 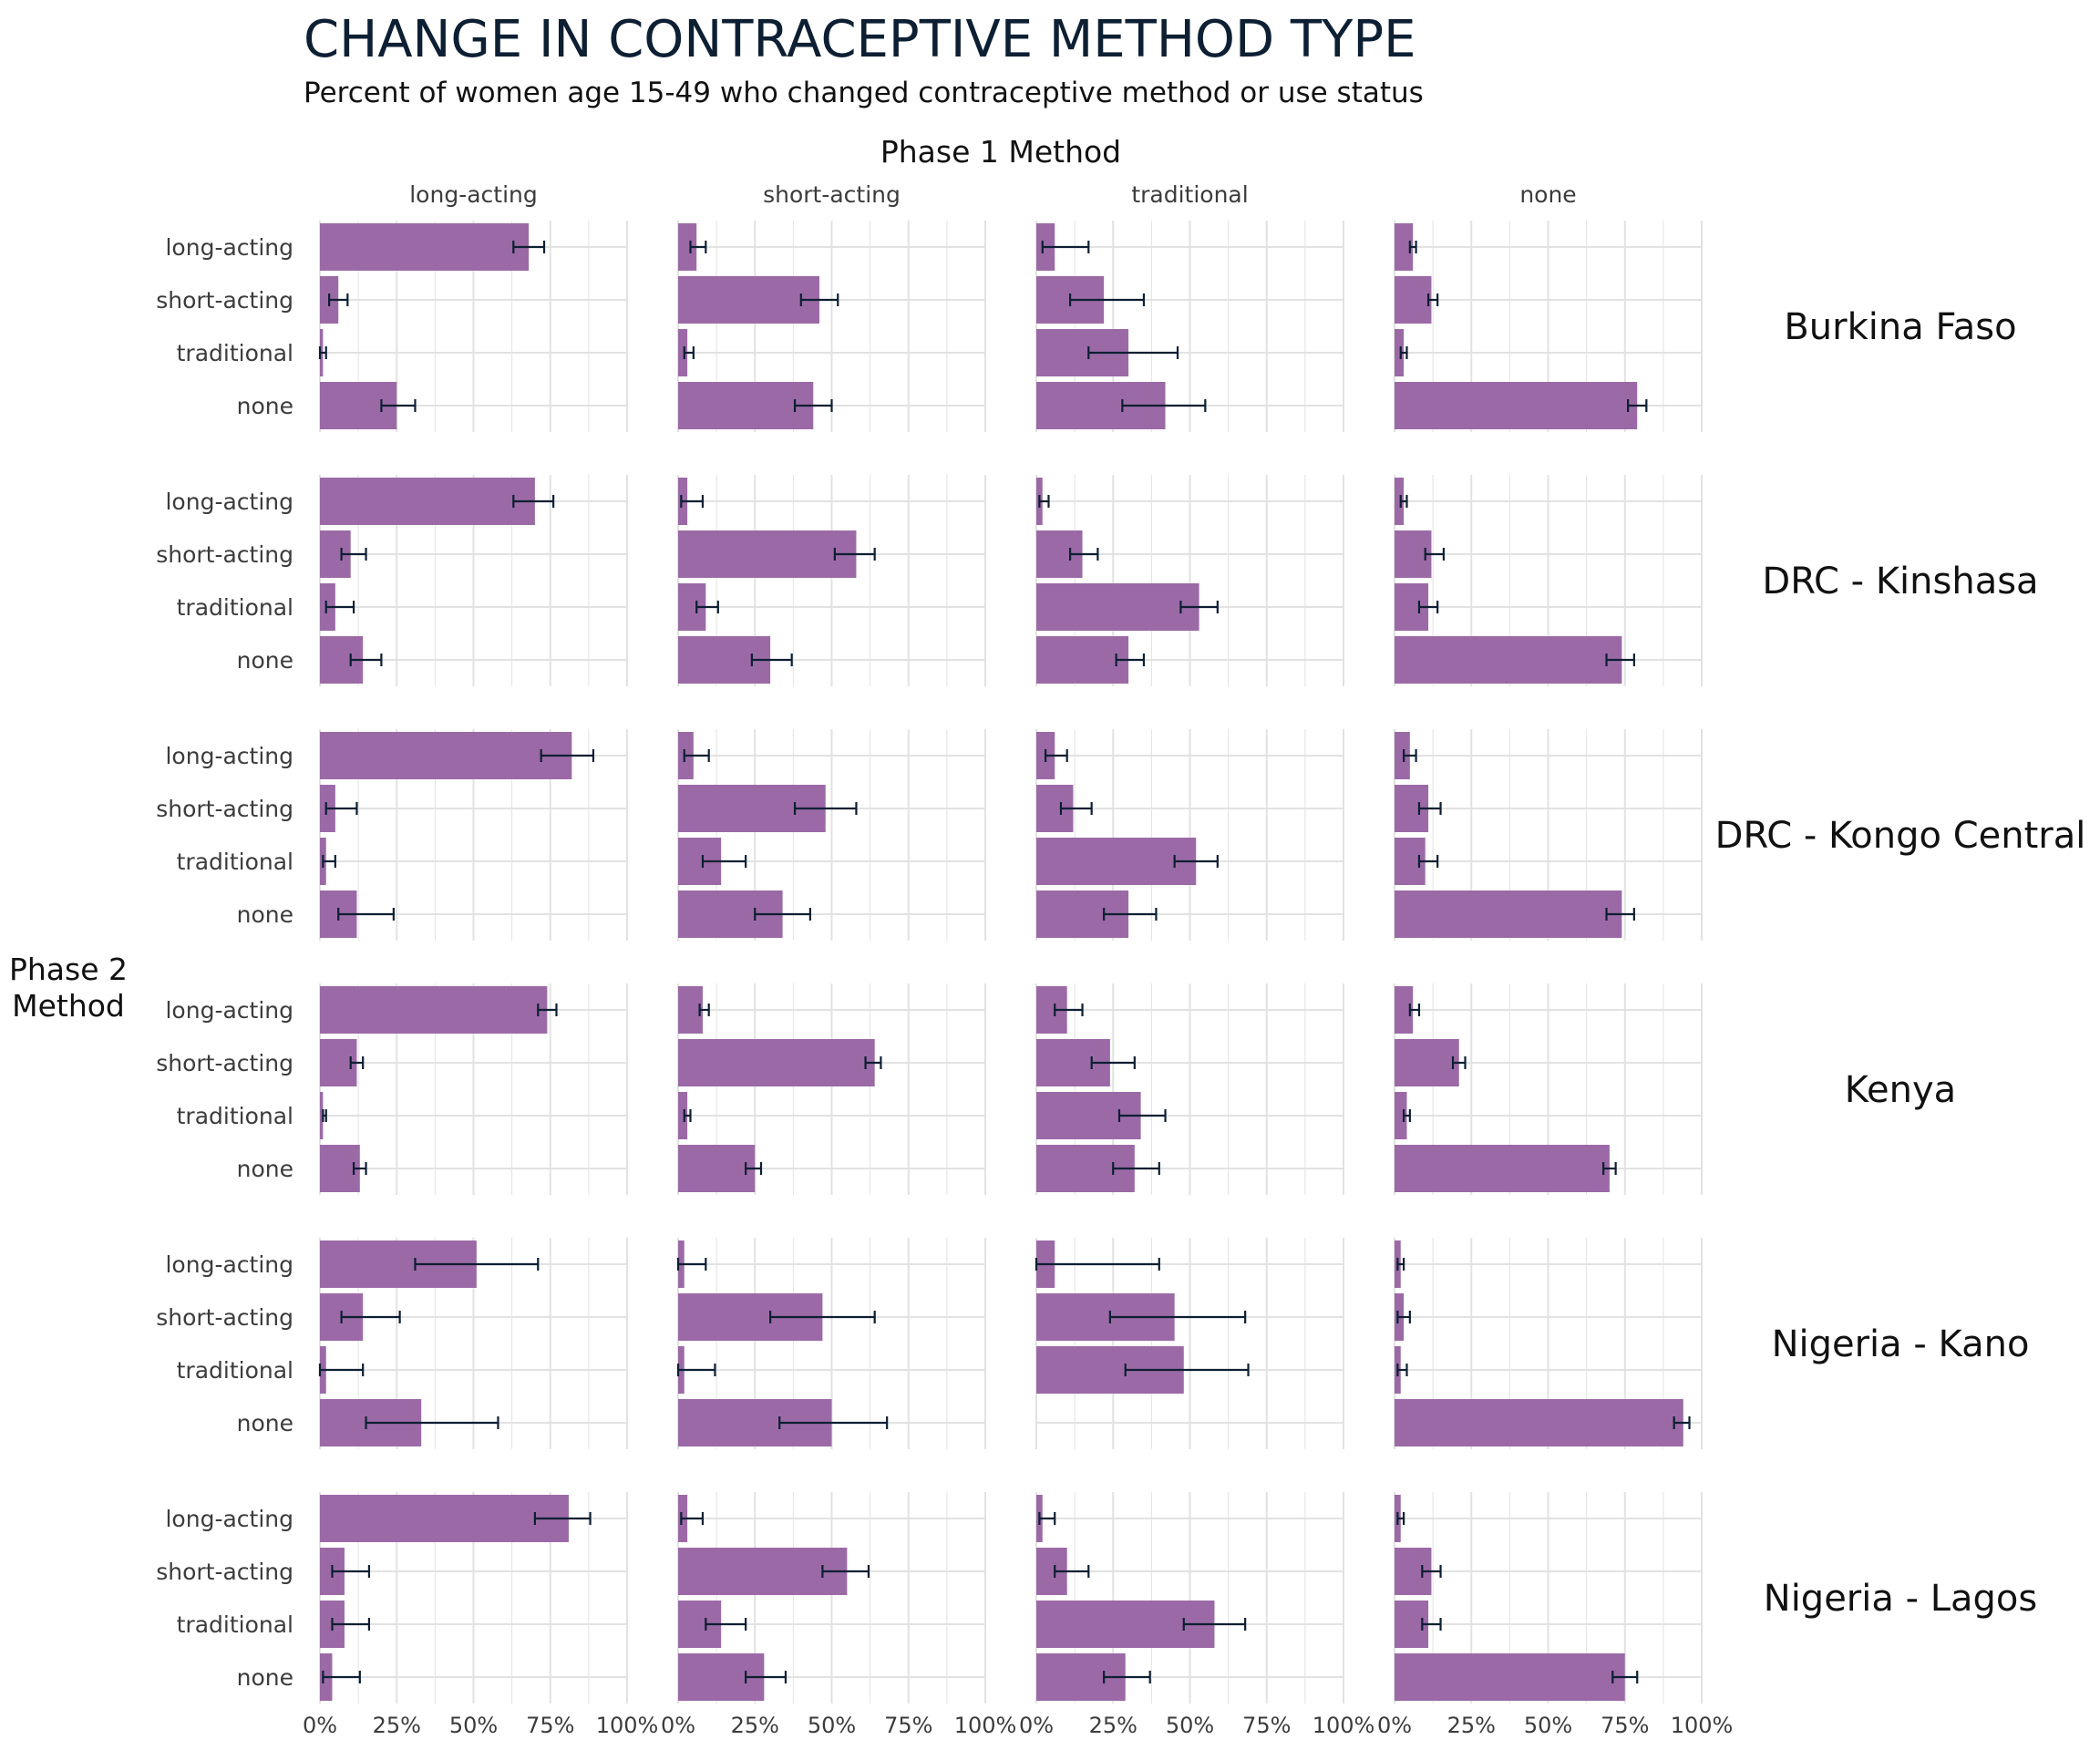 What do you see at coordinates (1548, 1344) in the screenshot?
I see `panel-nigeria-kano-none` at bounding box center [1548, 1344].